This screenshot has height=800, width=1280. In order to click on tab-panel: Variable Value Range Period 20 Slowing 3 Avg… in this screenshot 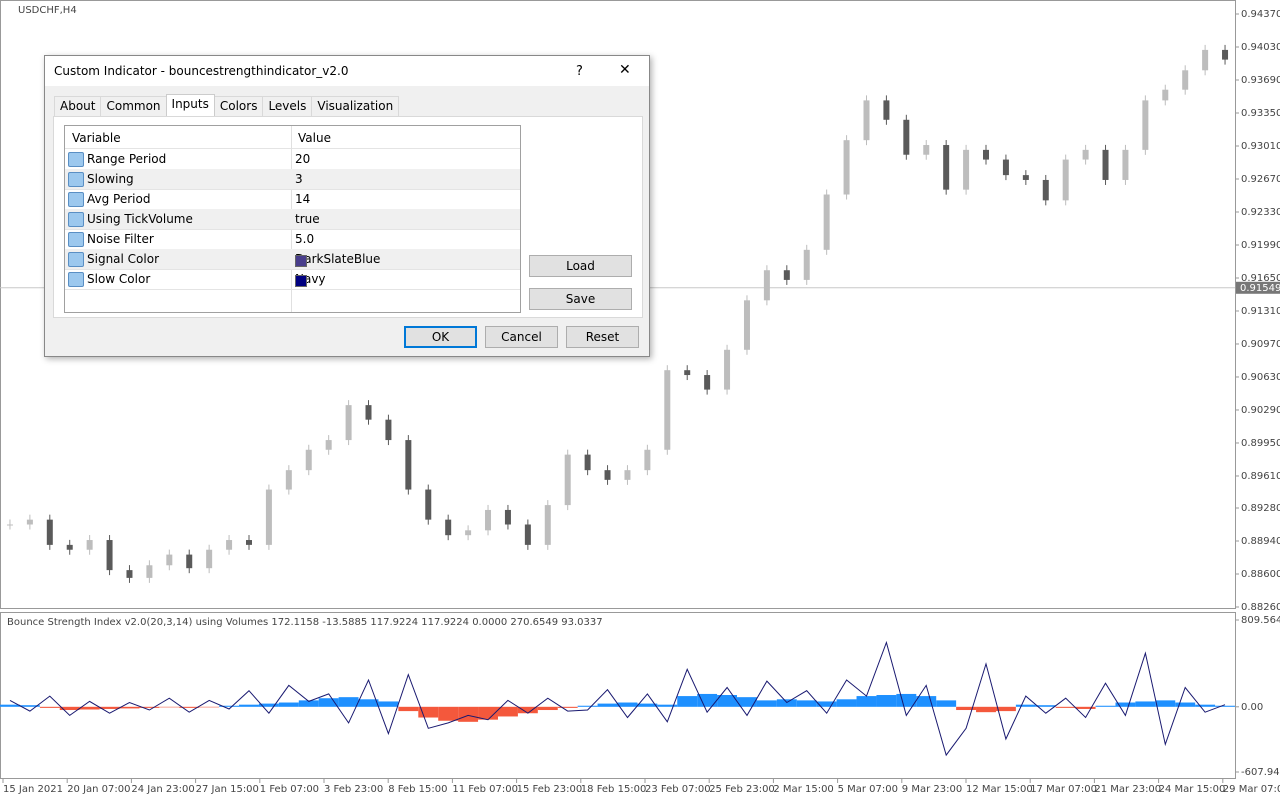, I will do `click(348, 217)`.